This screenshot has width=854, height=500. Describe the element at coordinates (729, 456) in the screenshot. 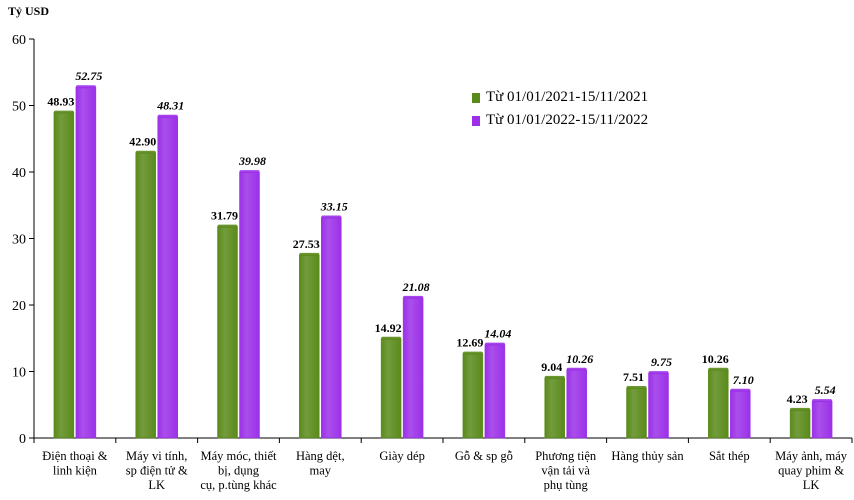

I see `x-category-label: Sắt thép` at that location.